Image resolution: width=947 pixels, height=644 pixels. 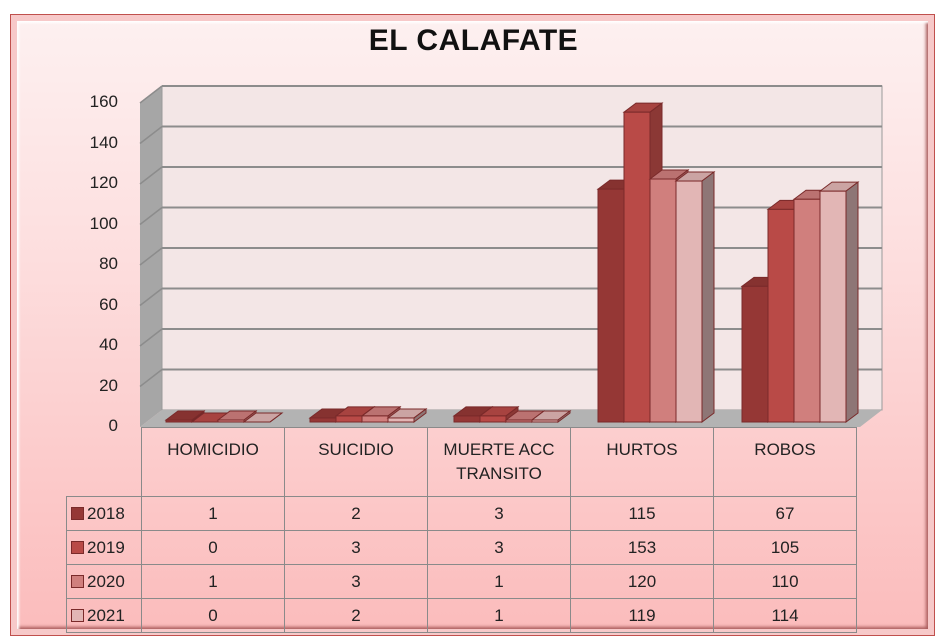 I want to click on chart-title: EL CALAFATE, so click(x=473, y=40).